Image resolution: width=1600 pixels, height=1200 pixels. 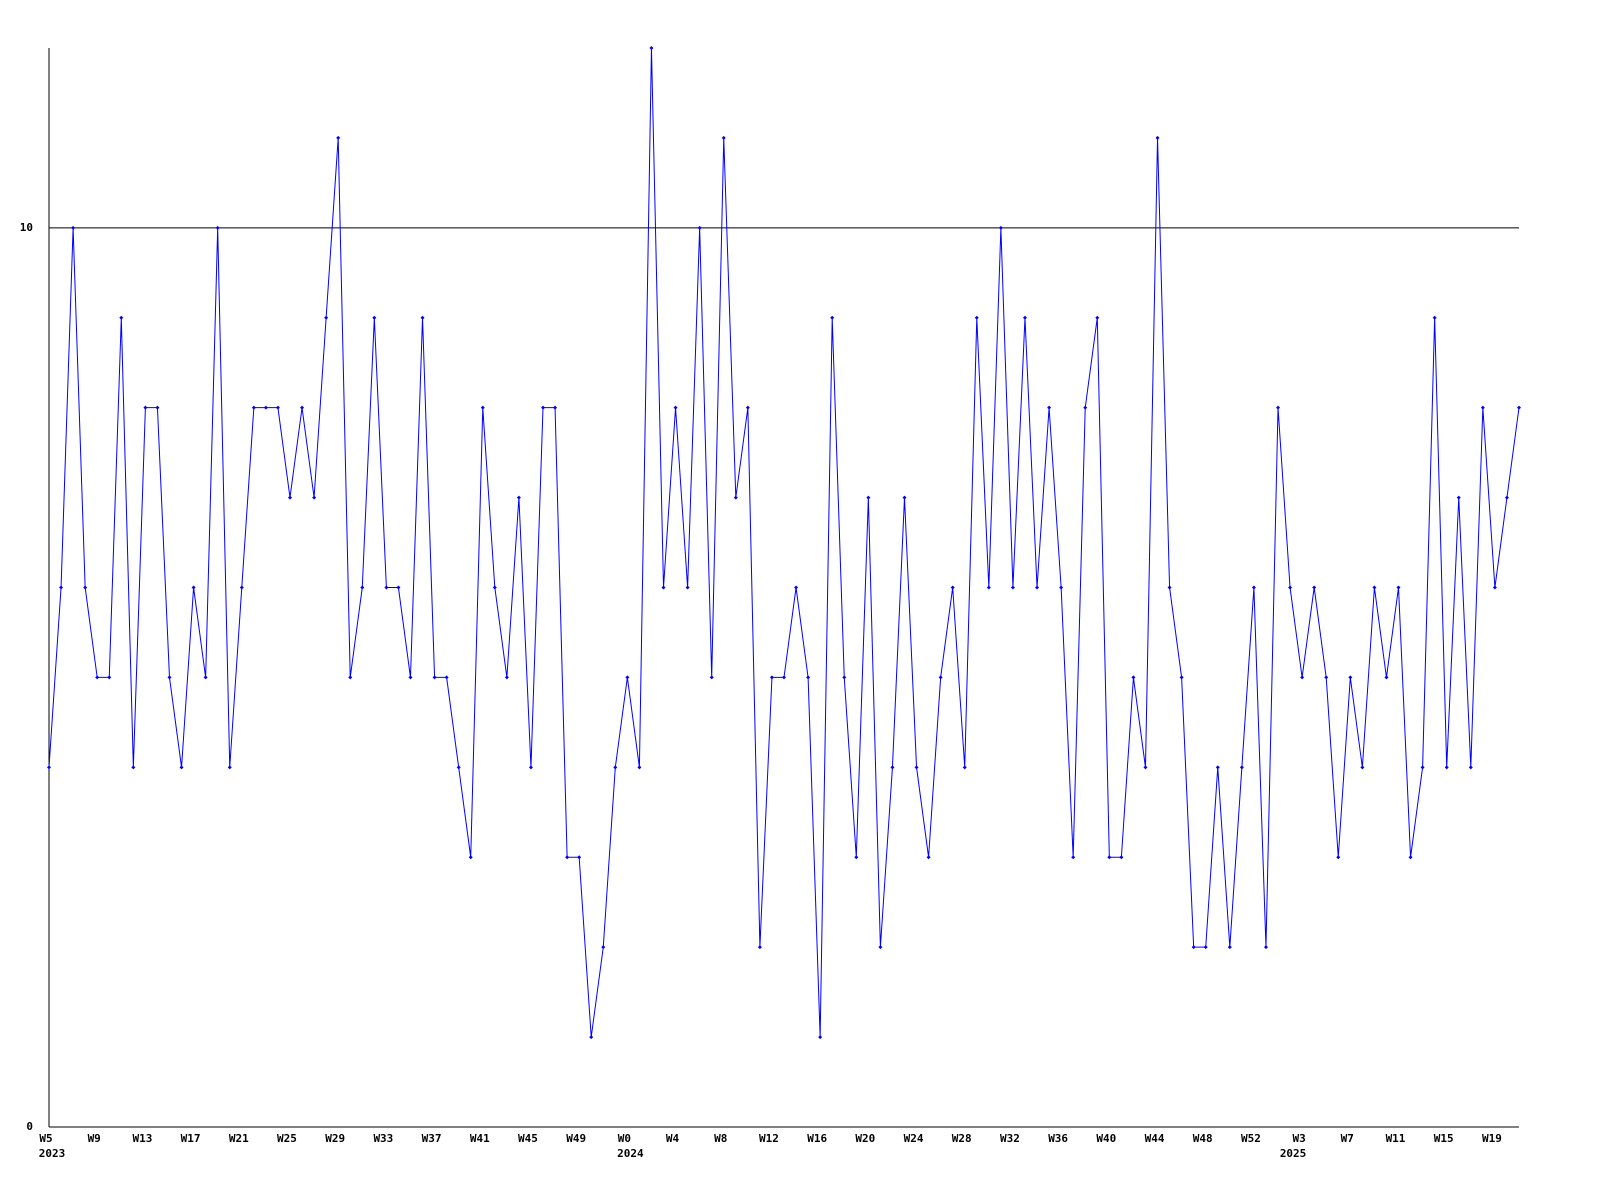 I want to click on y-tick-label: 0, so click(x=29, y=1126).